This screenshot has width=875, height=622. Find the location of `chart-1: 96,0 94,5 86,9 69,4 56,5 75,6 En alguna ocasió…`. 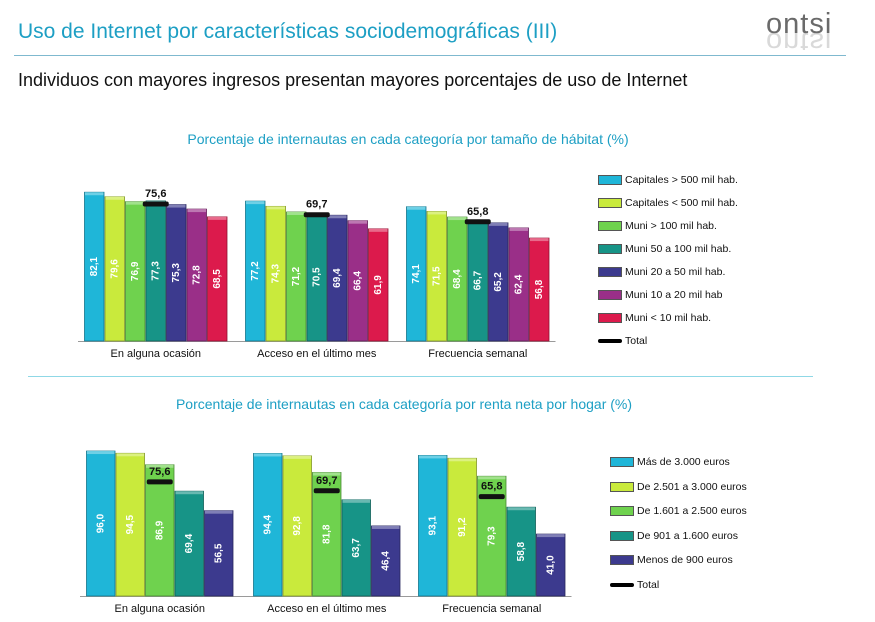

chart-1: 96,0 94,5 86,9 69,4 56,5 75,6 En alguna ocasió… is located at coordinates (326, 532).